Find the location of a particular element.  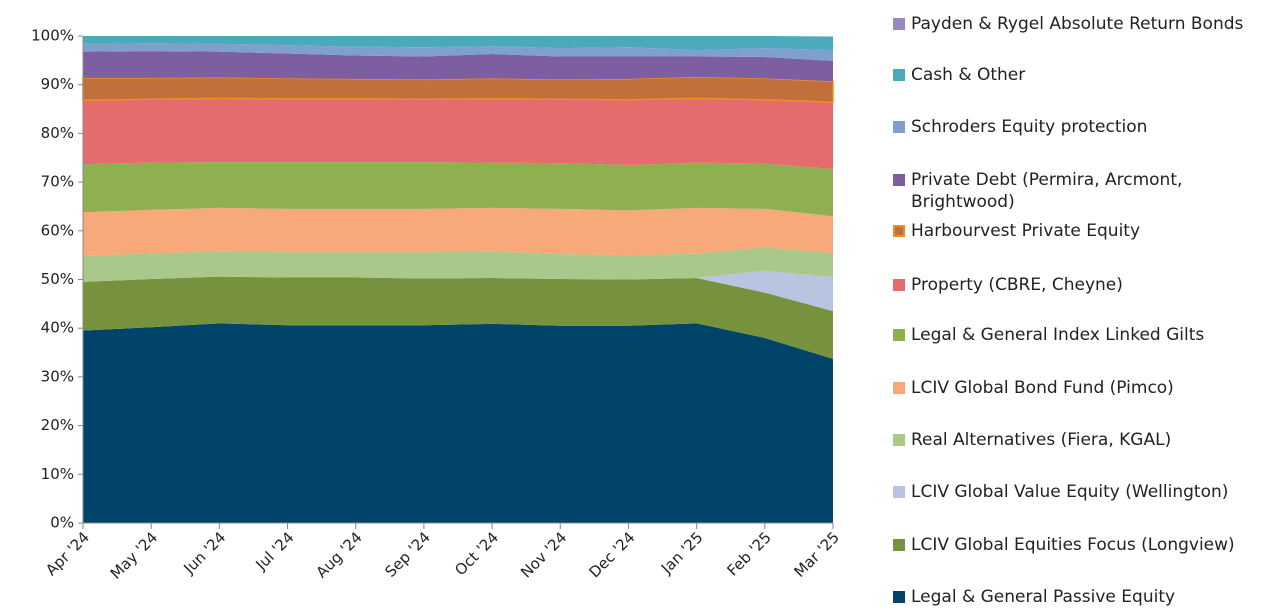

x-tick-label: Nov '24 is located at coordinates (543, 554).